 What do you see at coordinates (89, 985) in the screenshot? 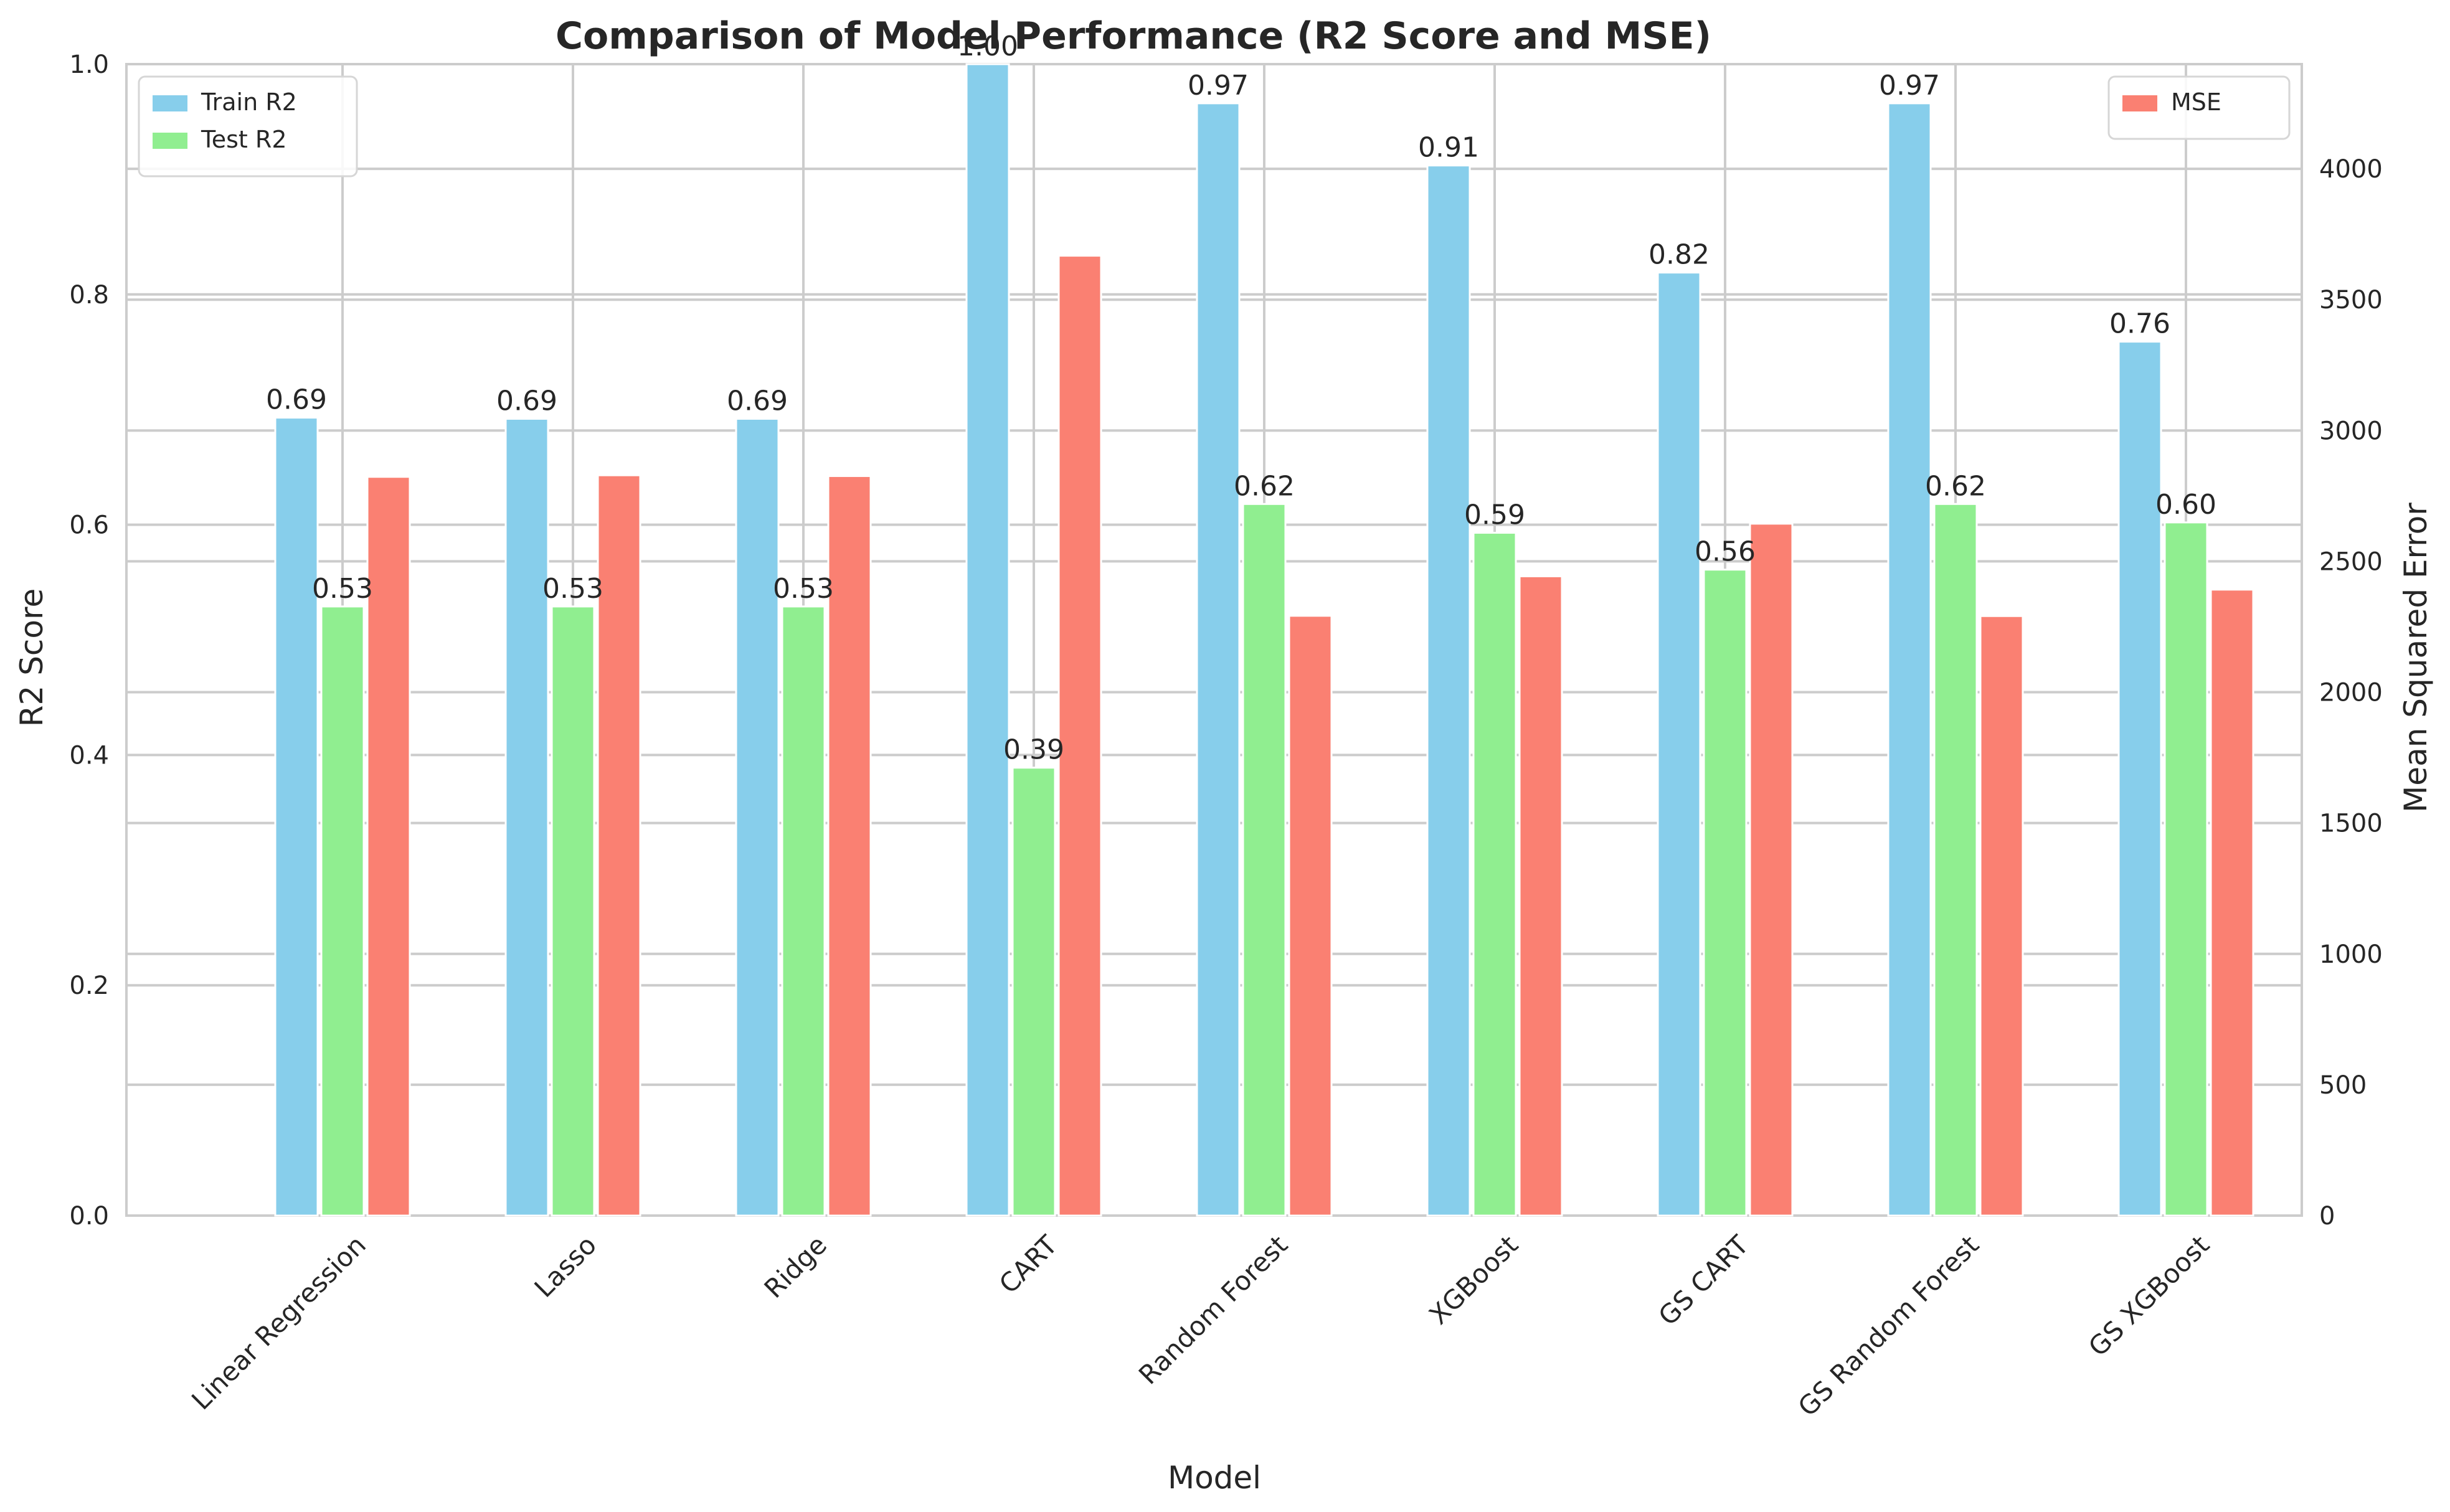
I see `y-tick-label: 0.2` at bounding box center [89, 985].